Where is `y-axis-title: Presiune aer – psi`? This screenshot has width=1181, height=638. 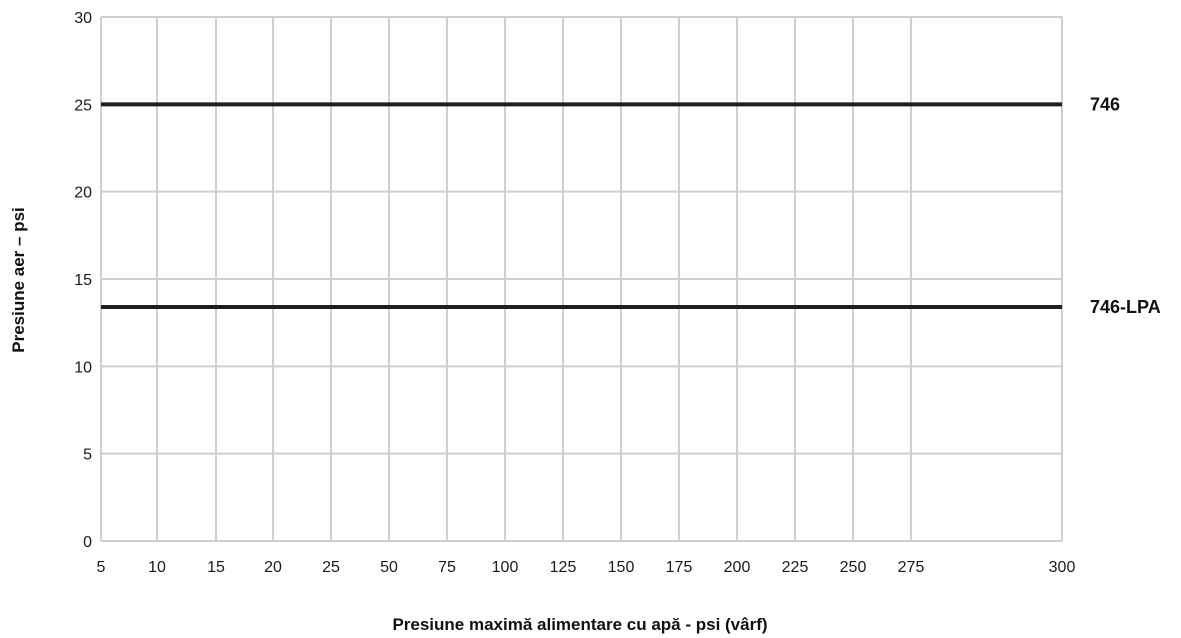
y-axis-title: Presiune aer – psi is located at coordinates (18, 280).